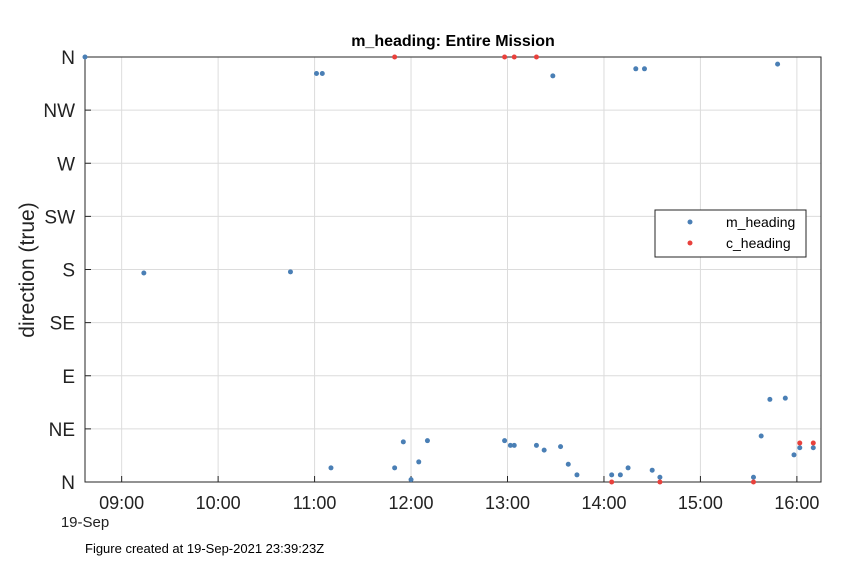 The height and width of the screenshot is (567, 850). Describe the element at coordinates (59, 111) in the screenshot. I see `y-tick-label: NW` at that location.